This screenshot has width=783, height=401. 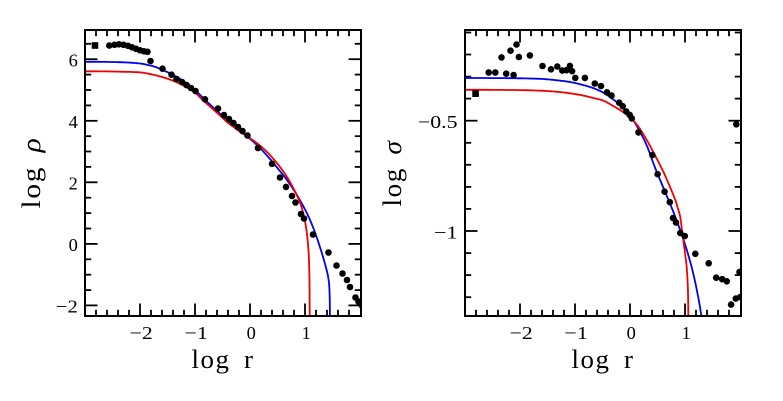 What do you see at coordinates (438, 122) in the screenshot?
I see `svg-text: −0.5` at bounding box center [438, 122].